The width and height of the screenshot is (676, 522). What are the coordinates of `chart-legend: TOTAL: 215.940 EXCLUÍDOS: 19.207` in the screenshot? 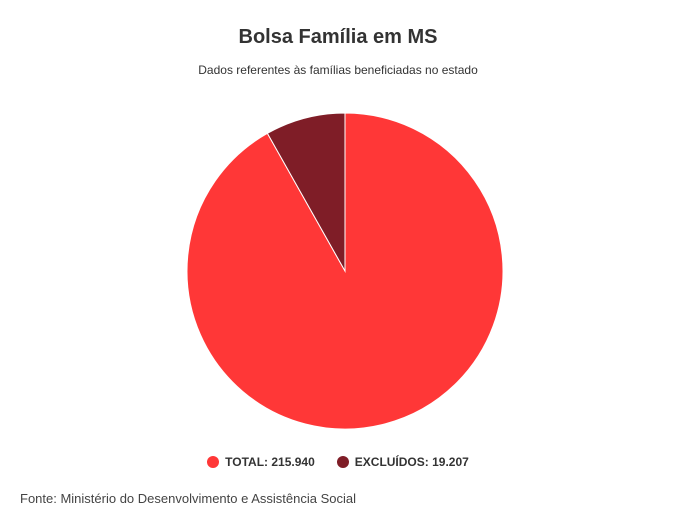 It's located at (338, 462).